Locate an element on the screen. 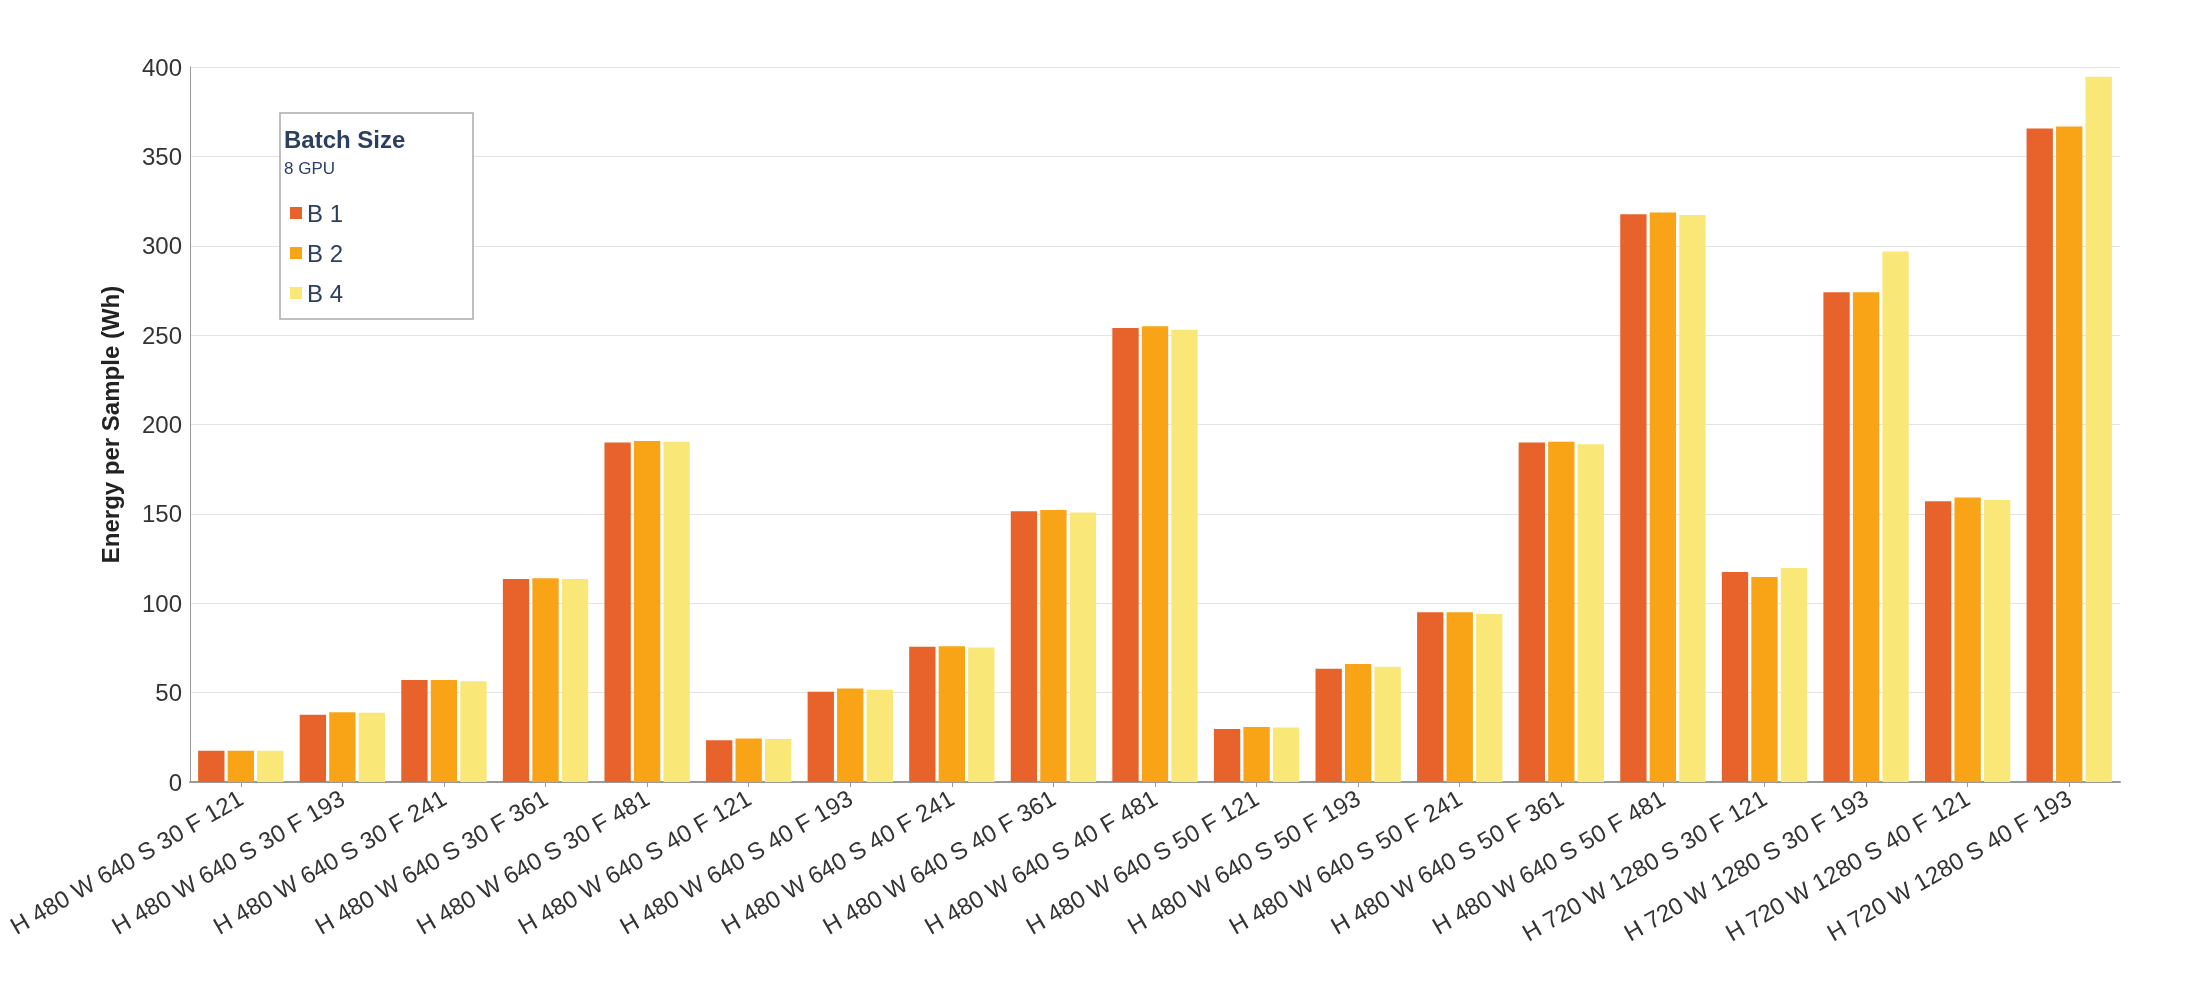  y-tick-label: 250 is located at coordinates (161, 335).